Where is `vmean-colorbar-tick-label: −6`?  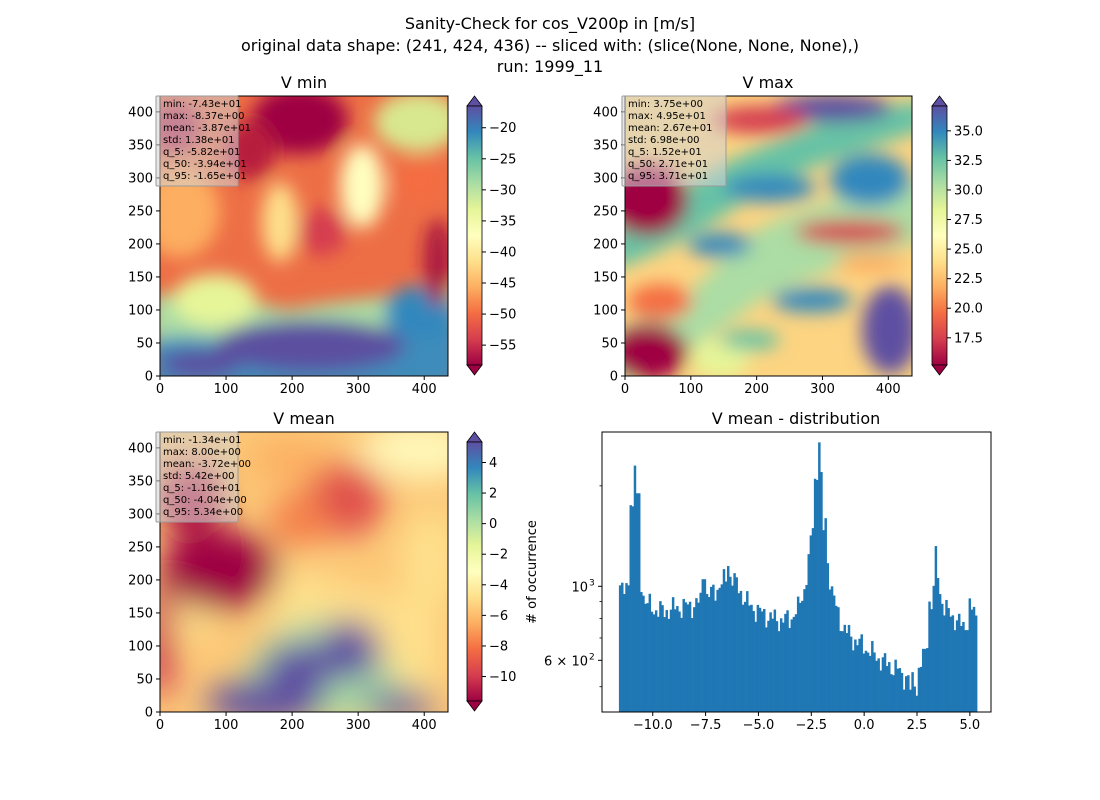 vmean-colorbar-tick-label: −6 is located at coordinates (498, 616).